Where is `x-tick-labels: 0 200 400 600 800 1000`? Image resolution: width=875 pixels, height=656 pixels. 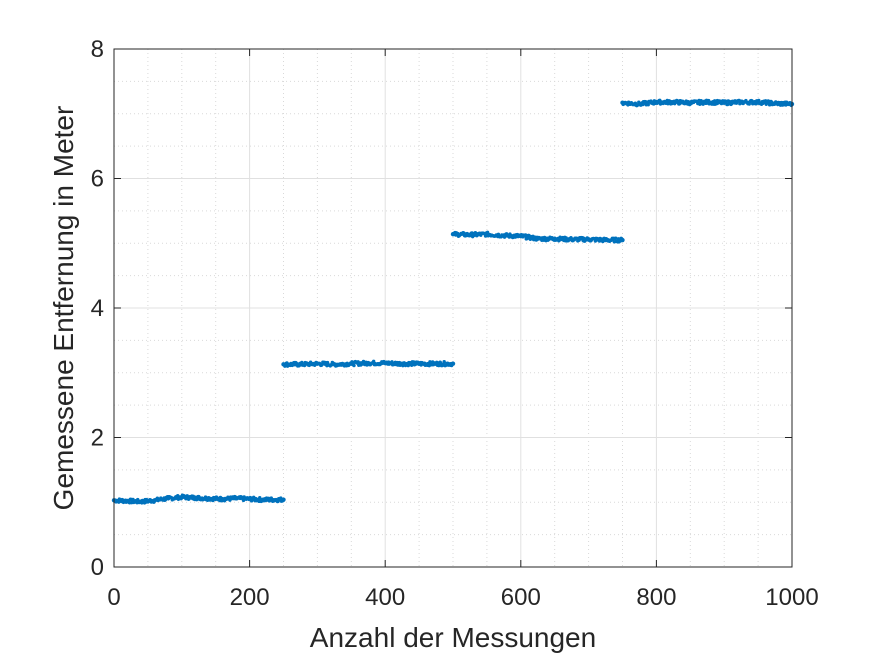 x-tick-labels: 0 200 400 600 800 1000 is located at coordinates (462, 597).